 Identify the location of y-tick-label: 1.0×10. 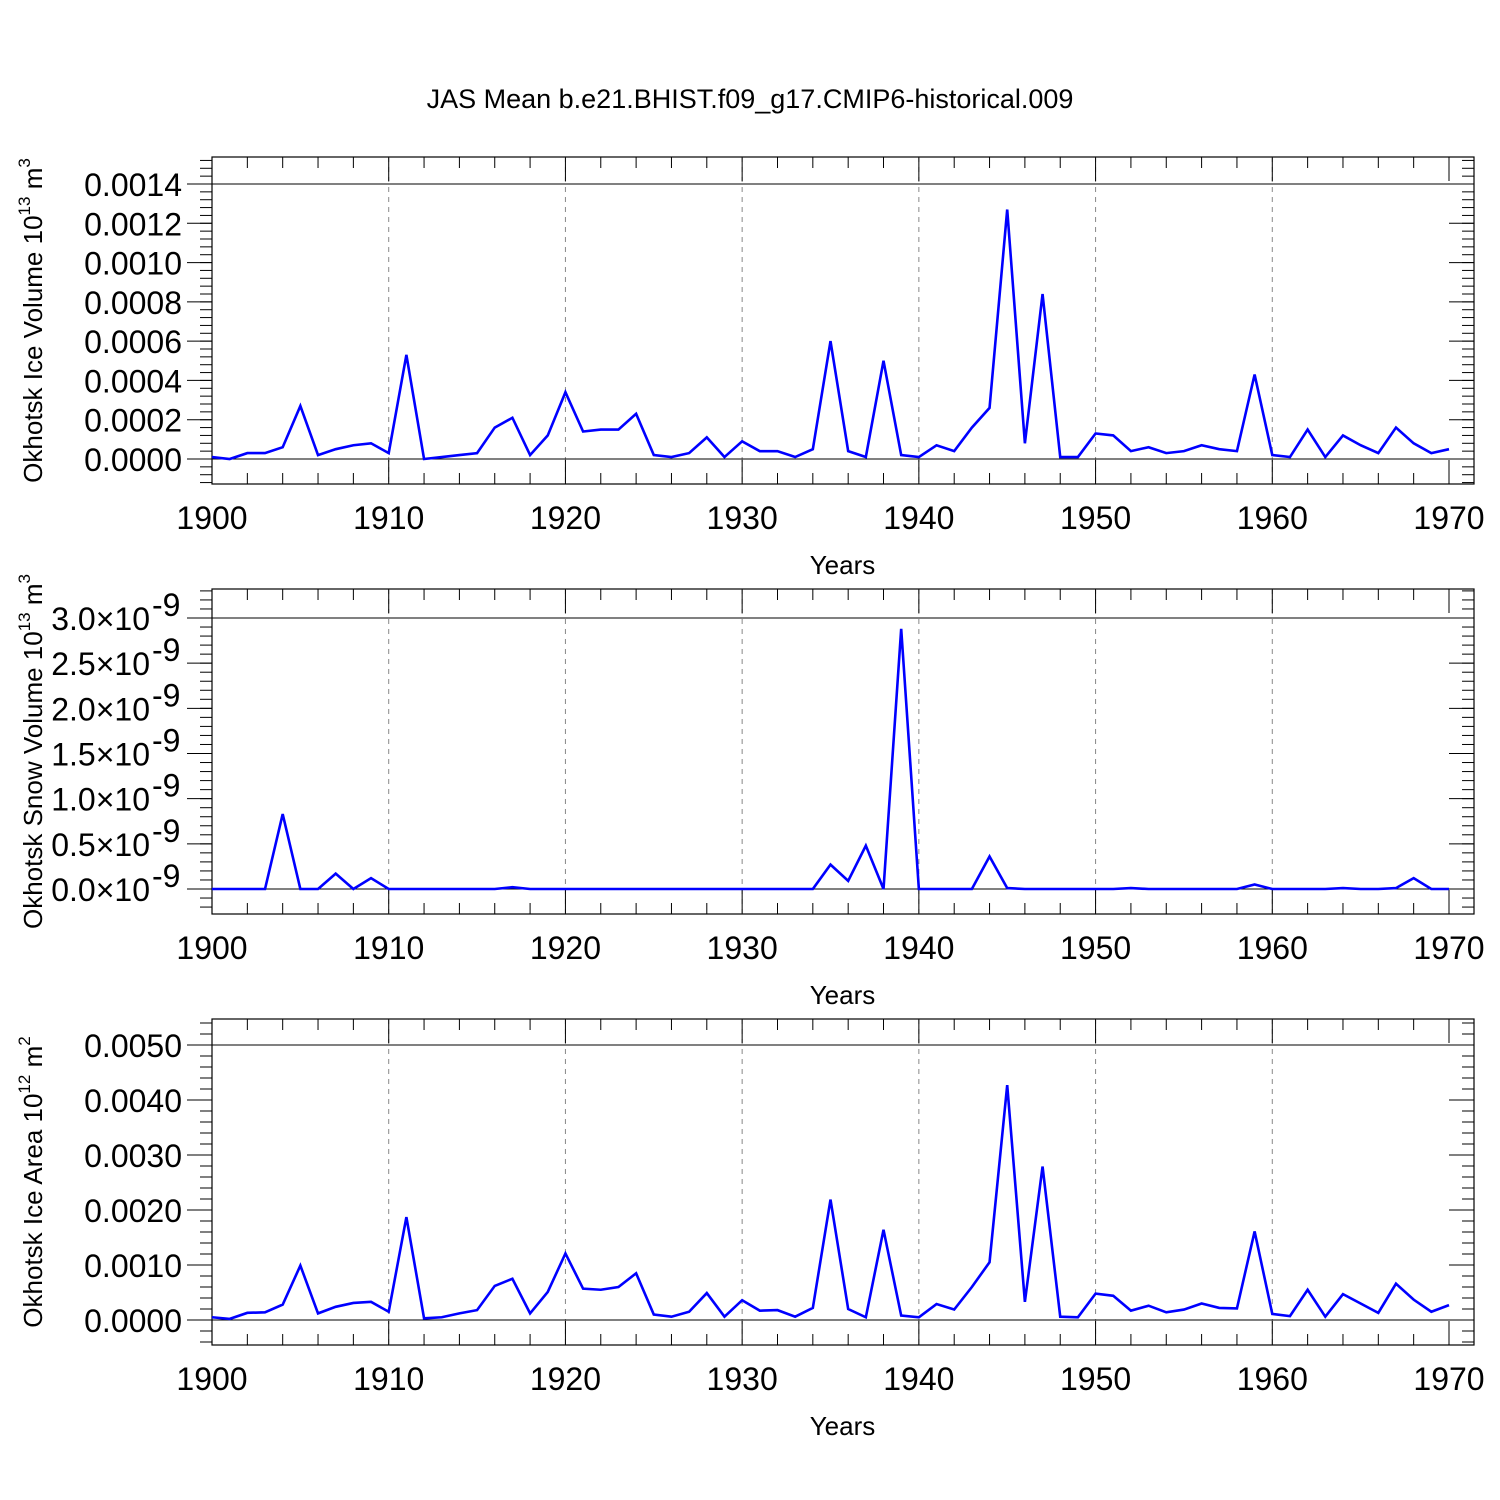
(100, 800).